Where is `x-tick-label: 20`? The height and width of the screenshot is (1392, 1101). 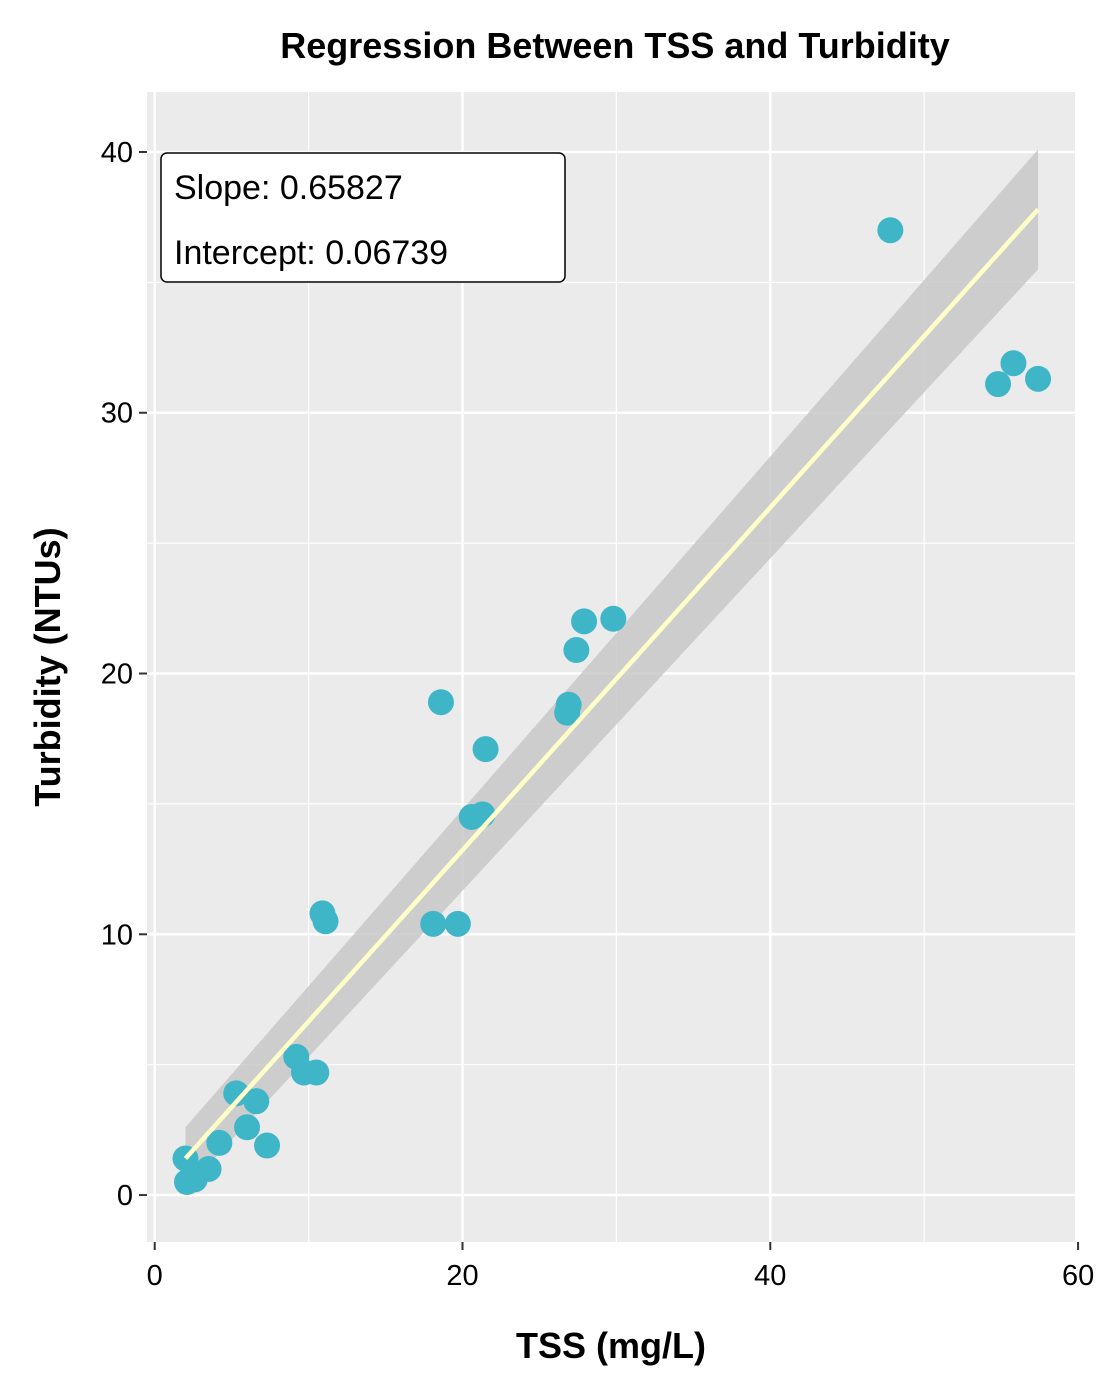 x-tick-label: 20 is located at coordinates (462, 1276).